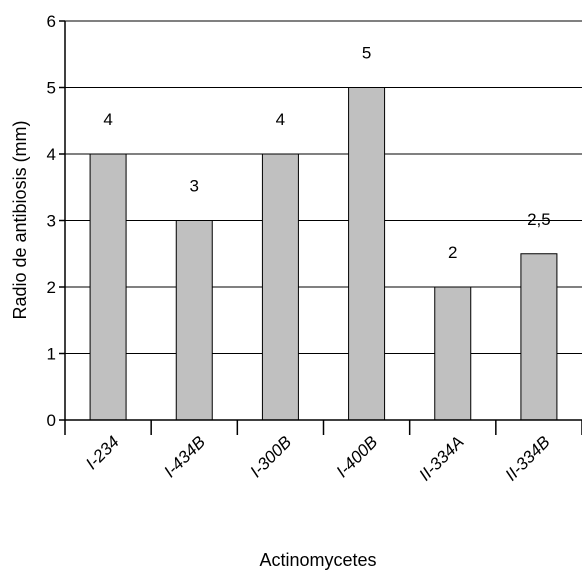 This screenshot has width=582, height=576. I want to click on category-label: I-434B, so click(184, 456).